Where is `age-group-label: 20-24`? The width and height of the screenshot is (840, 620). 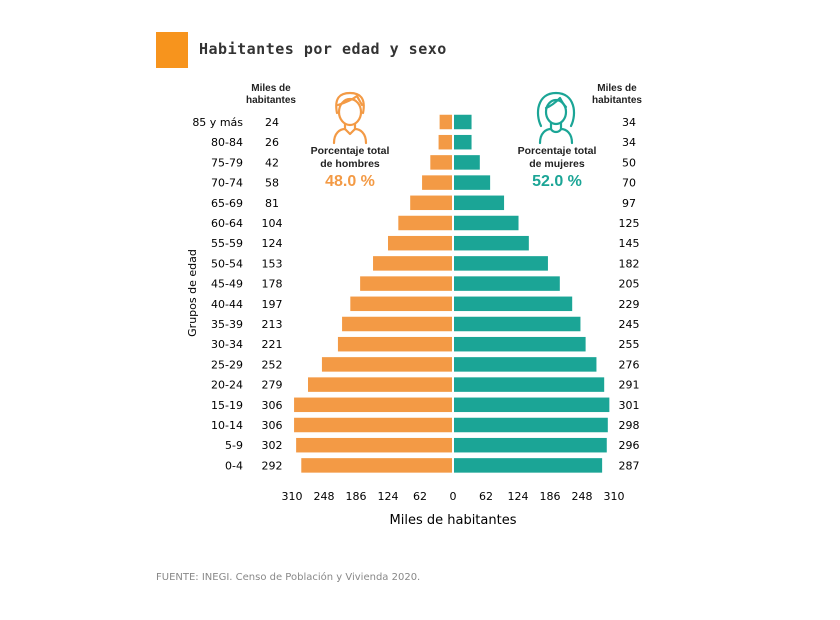
age-group-label: 20-24 is located at coordinates (227, 385).